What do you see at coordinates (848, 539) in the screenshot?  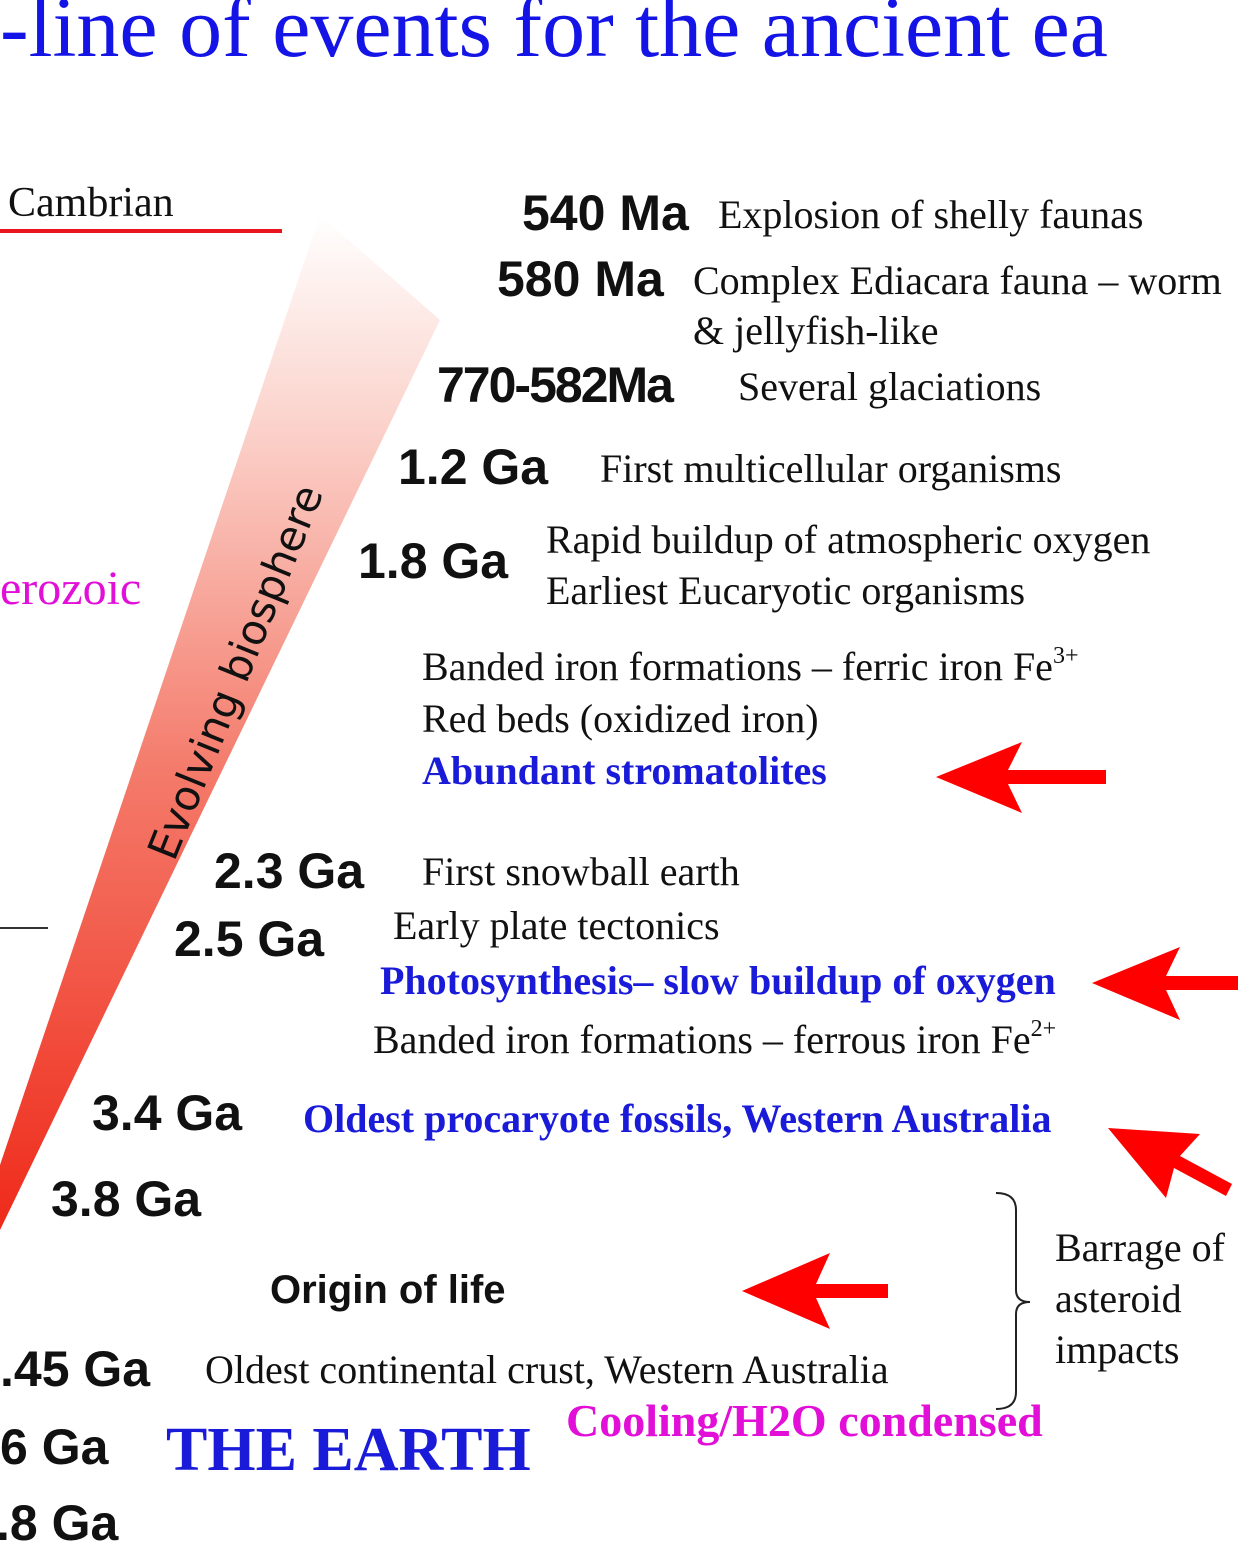 I see `event-oxygen-buildup: Rapid buildup of atmospheric oxygen` at bounding box center [848, 539].